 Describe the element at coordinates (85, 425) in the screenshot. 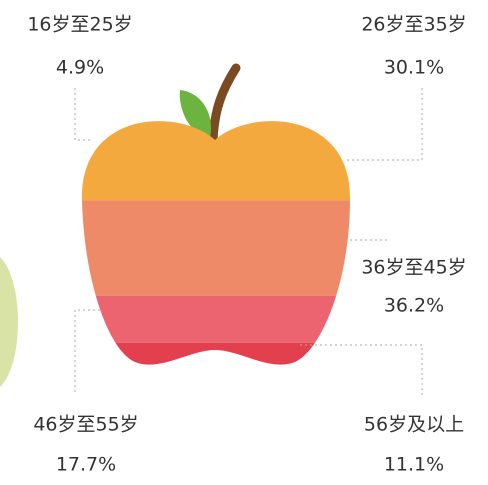

I see `category-label: 46岁至55岁` at that location.